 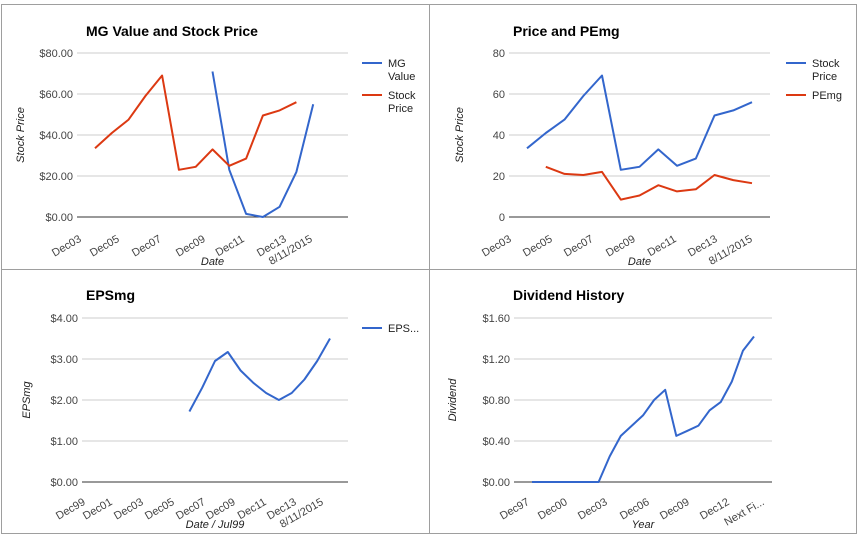 What do you see at coordinates (56, 177) in the screenshot?
I see `y-tick-label: $20.00` at bounding box center [56, 177].